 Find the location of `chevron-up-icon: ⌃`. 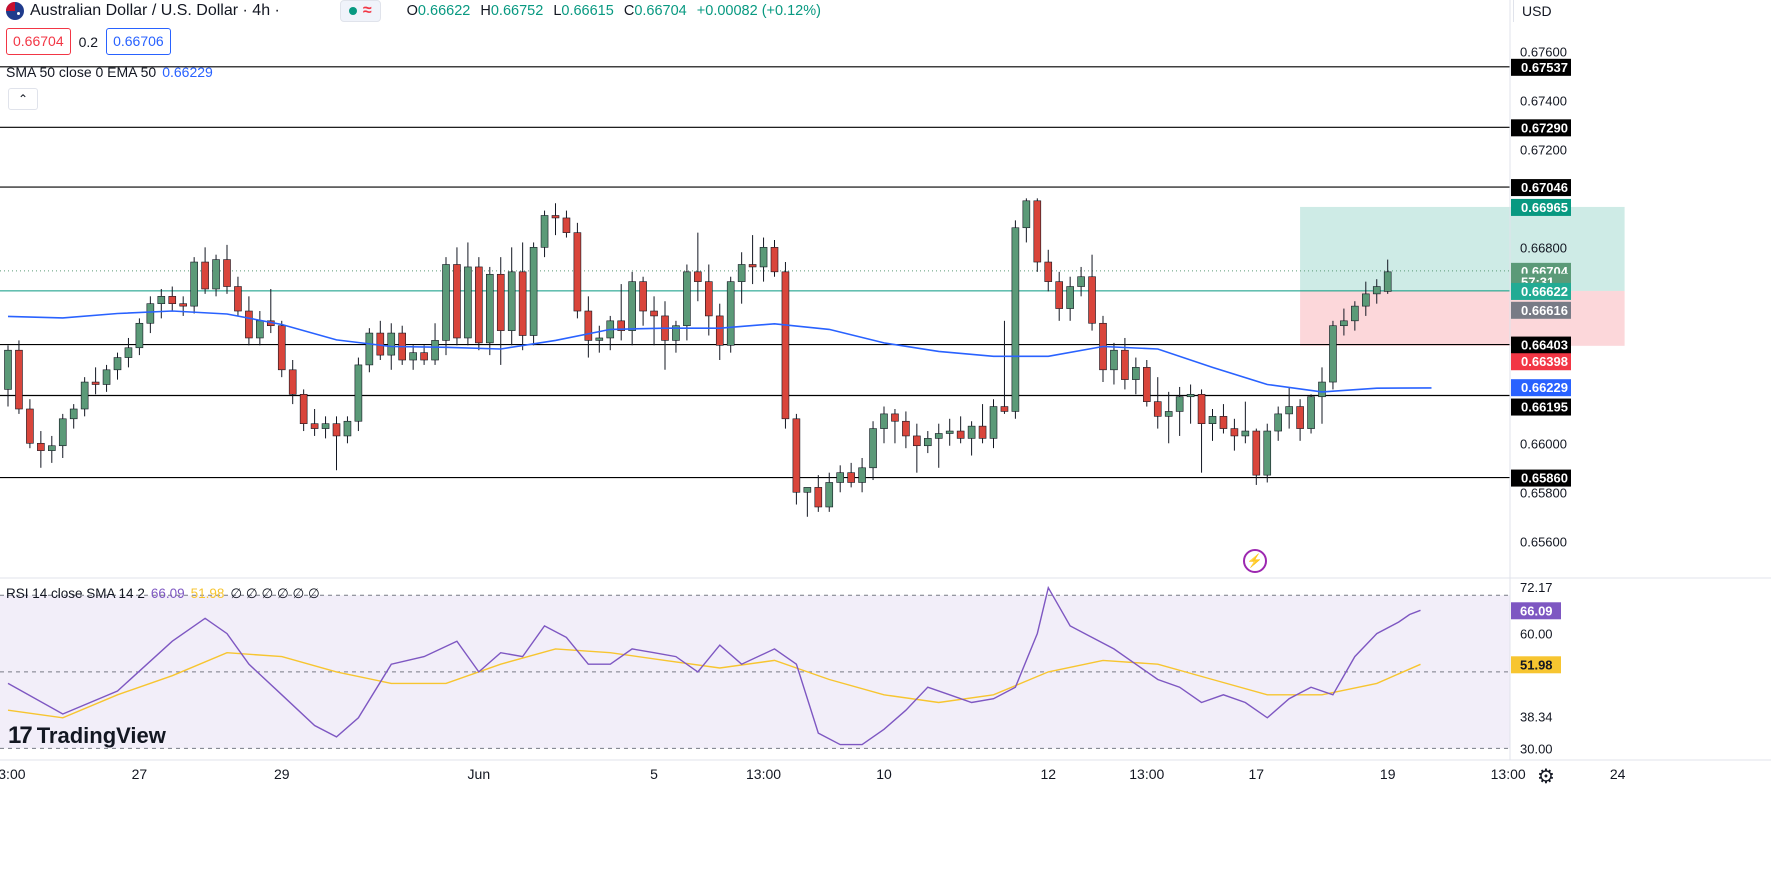

chevron-up-icon: ⌃ is located at coordinates (23, 99).